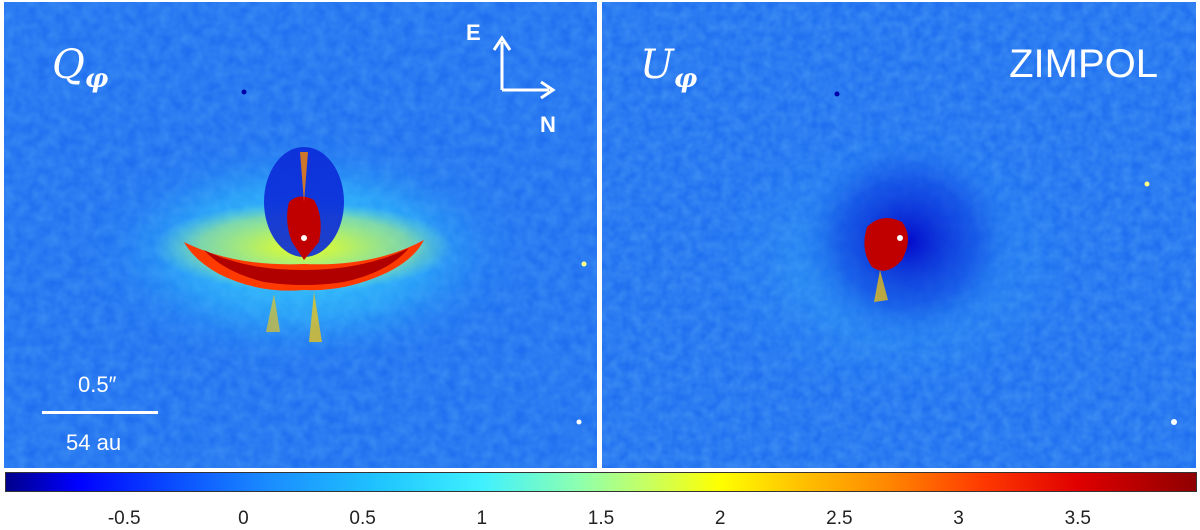 Image resolution: width=1200 pixels, height=530 pixels. I want to click on scalebar, so click(100, 412).